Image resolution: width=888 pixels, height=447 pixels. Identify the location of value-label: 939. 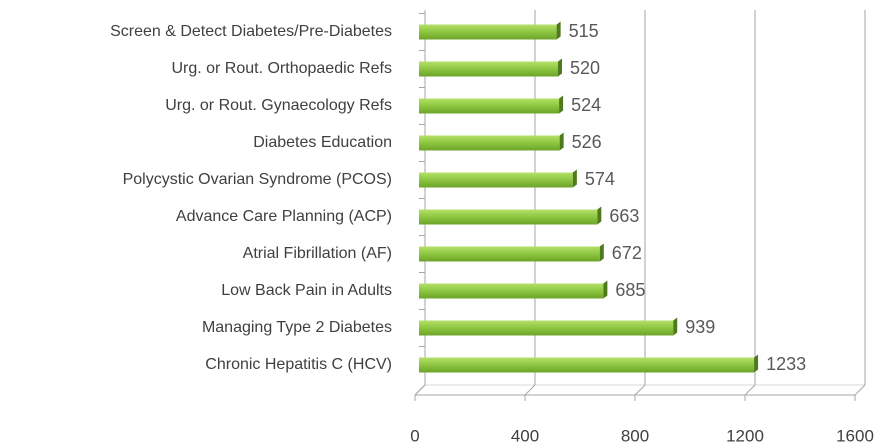
(700, 327).